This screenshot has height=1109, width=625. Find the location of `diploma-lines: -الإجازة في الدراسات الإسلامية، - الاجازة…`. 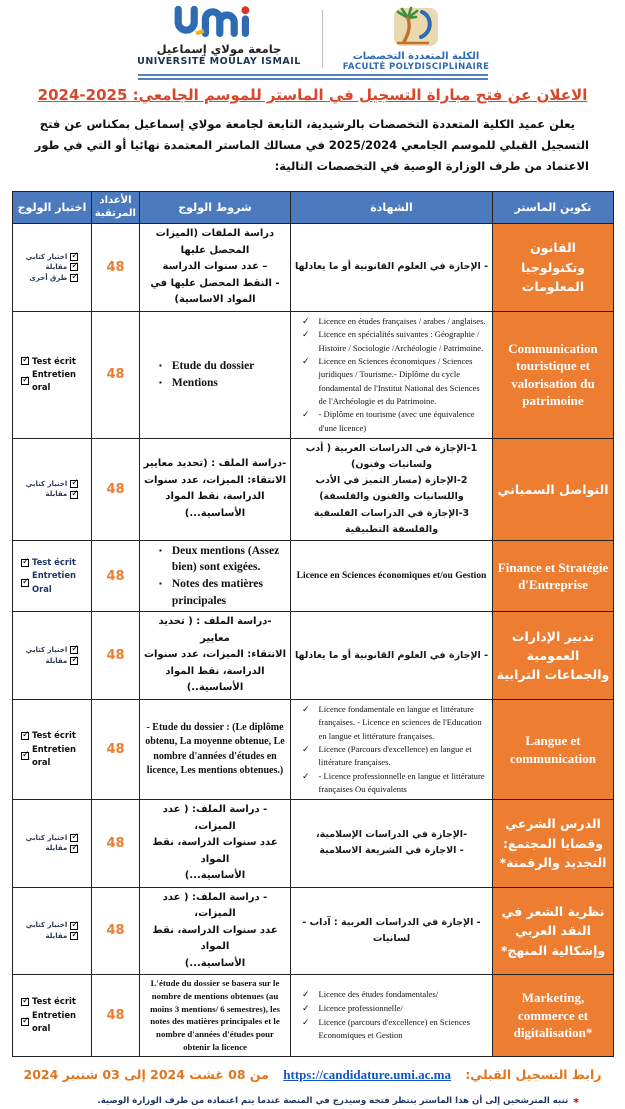

diploma-lines: -الإجازة في الدراسات الإسلامية، - الاجازة… is located at coordinates (391, 843).